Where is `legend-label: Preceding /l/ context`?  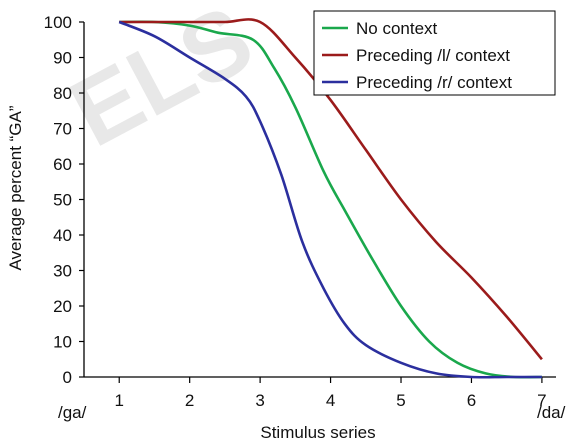 legend-label: Preceding /l/ context is located at coordinates (433, 55).